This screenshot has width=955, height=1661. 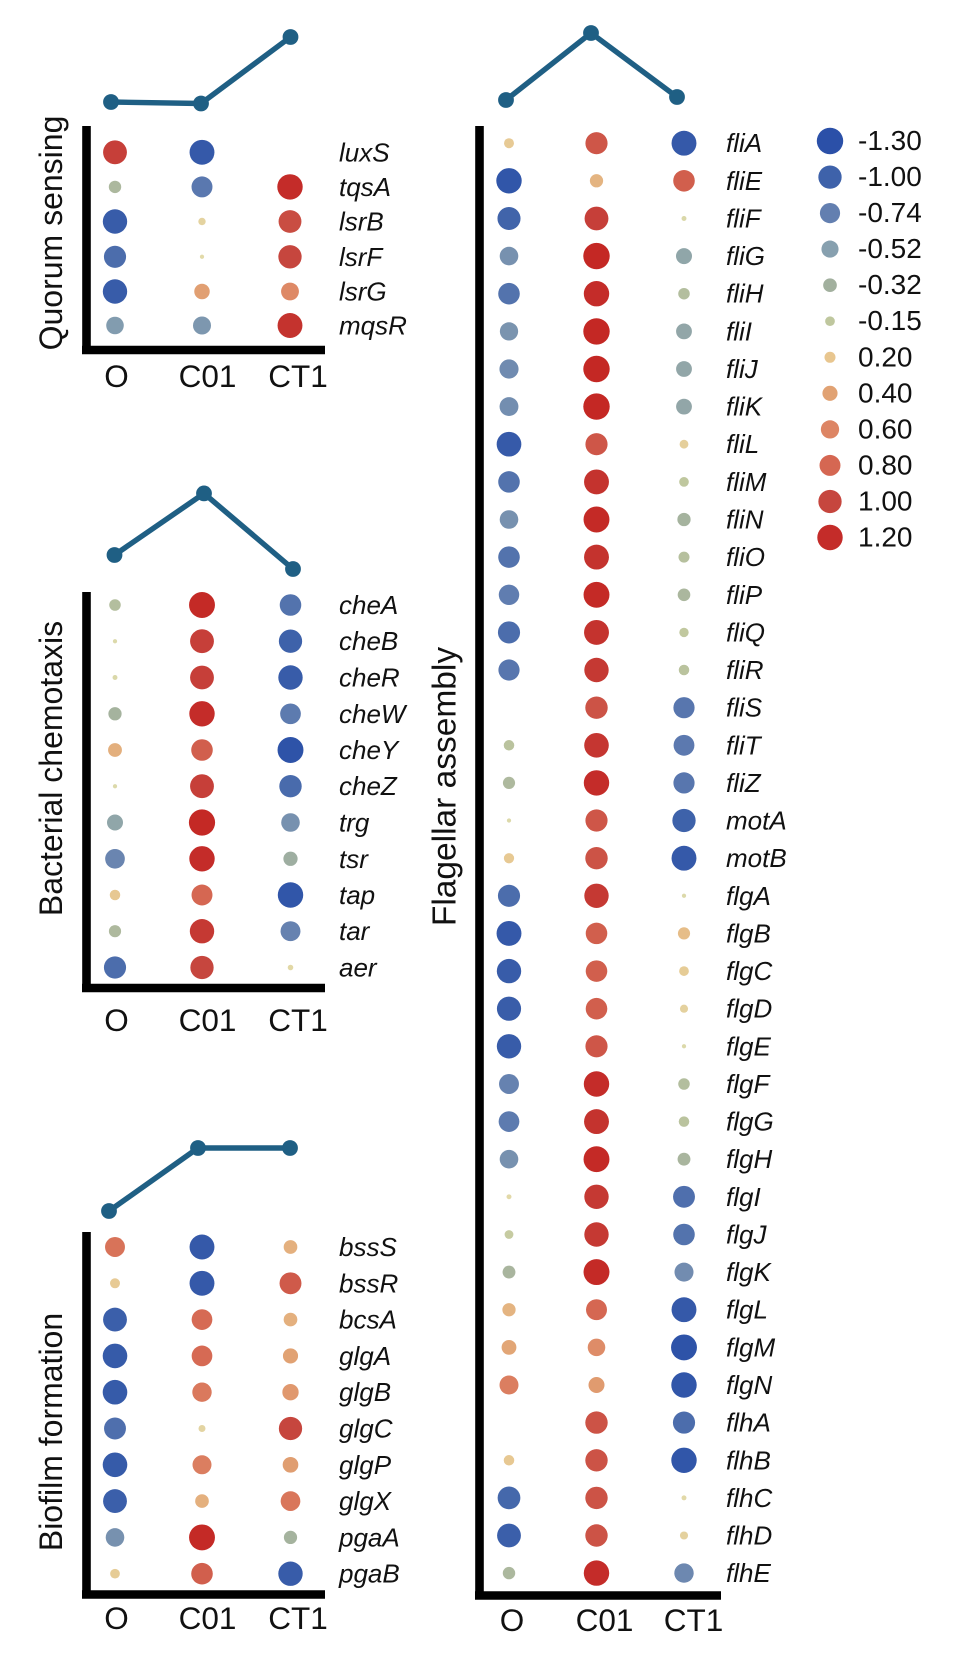 I want to click on svg-text: fliG, so click(x=745, y=256).